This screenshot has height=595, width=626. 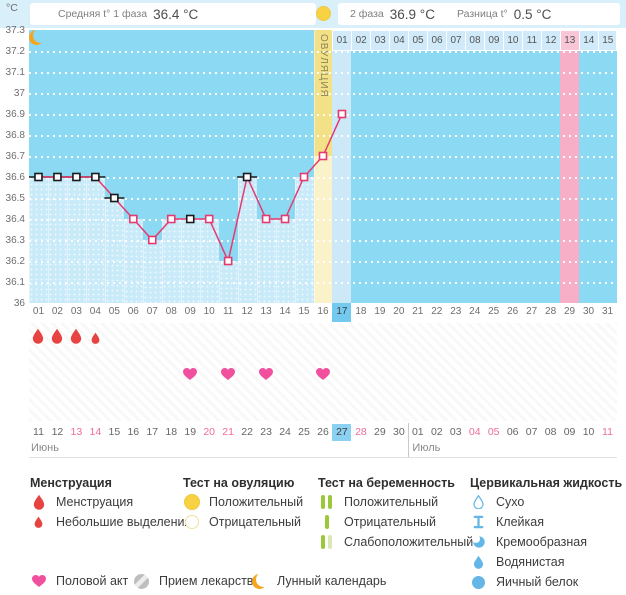 What do you see at coordinates (247, 311) in the screenshot?
I see `cycle-day-cell: 12` at bounding box center [247, 311].